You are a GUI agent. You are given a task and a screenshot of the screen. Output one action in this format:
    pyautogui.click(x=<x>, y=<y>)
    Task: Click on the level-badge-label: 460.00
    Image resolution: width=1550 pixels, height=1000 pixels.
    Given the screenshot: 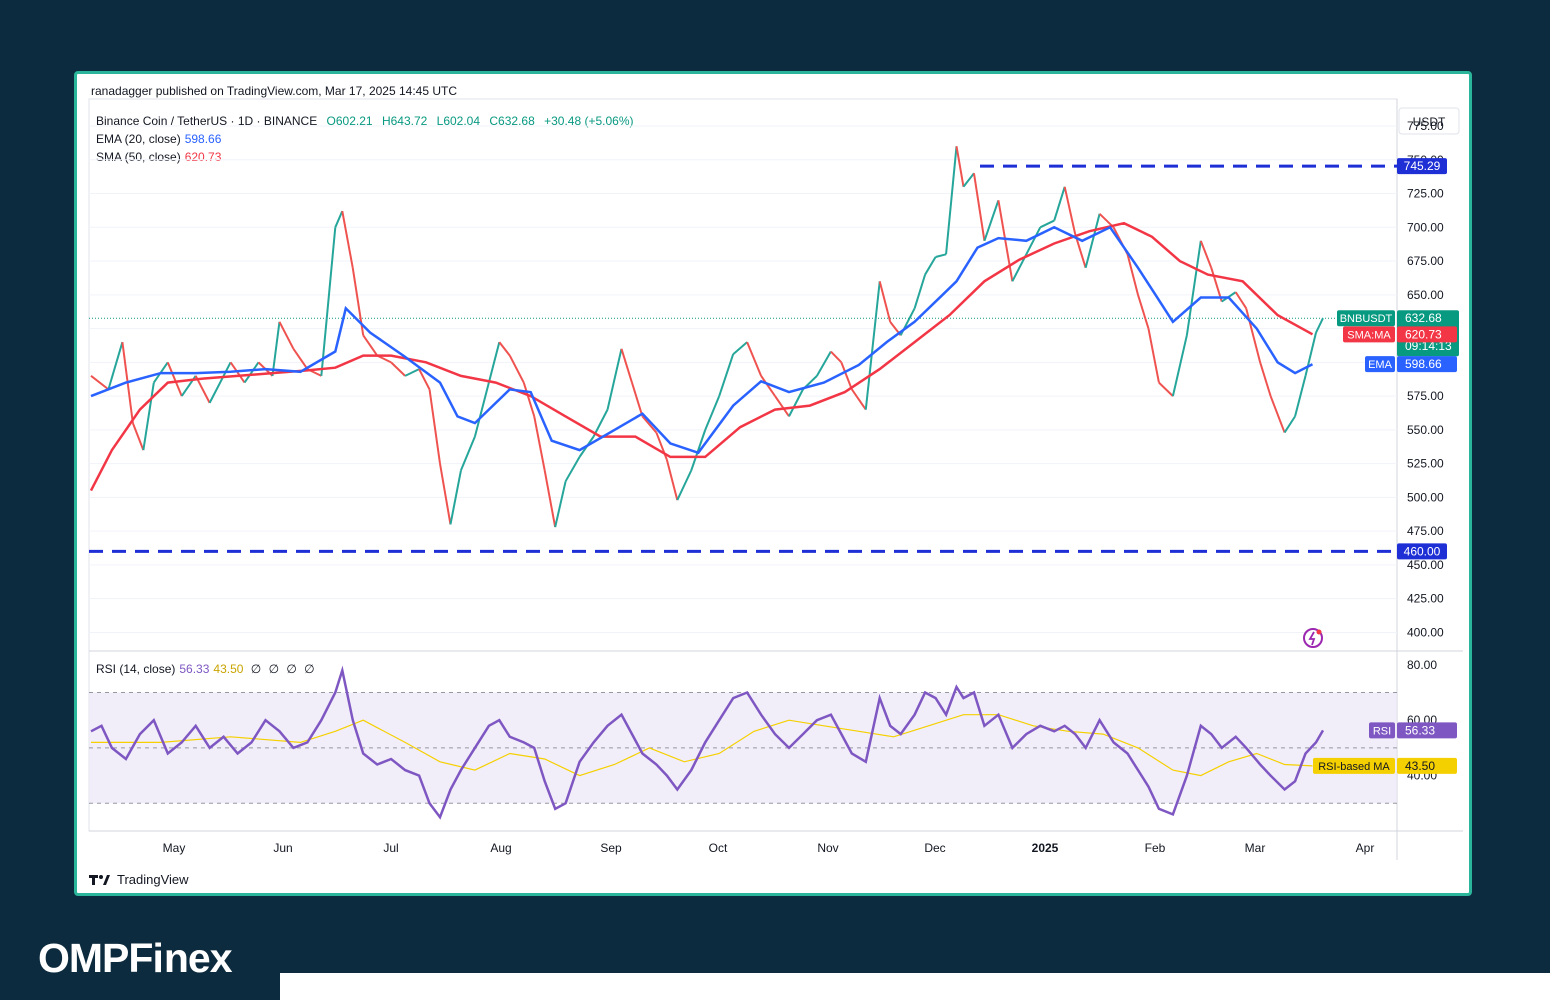 What is the action you would take?
    pyautogui.click(x=1422, y=551)
    